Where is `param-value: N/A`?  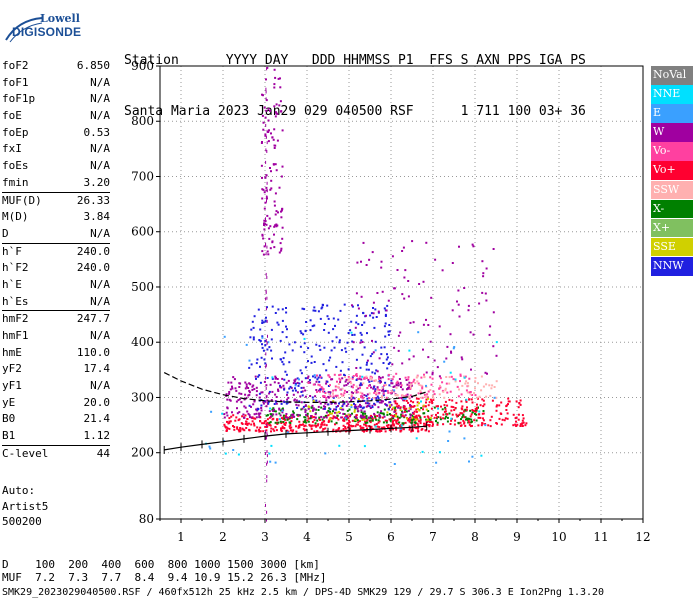
param-value: N/A is located at coordinates (100, 284).